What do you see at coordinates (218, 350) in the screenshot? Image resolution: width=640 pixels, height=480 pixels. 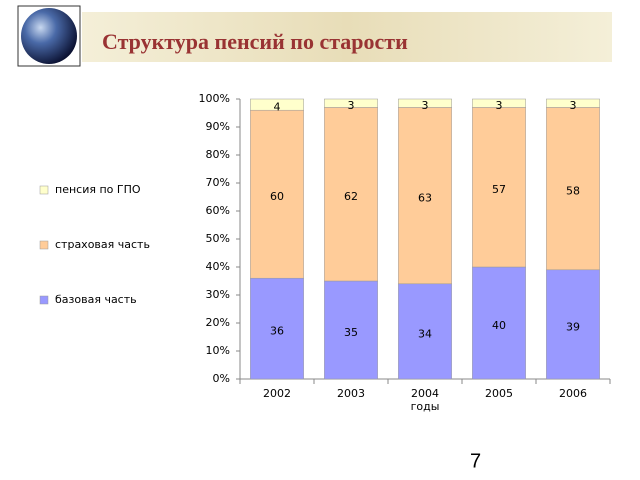 I see `y-tick-label: 10%` at bounding box center [218, 350].